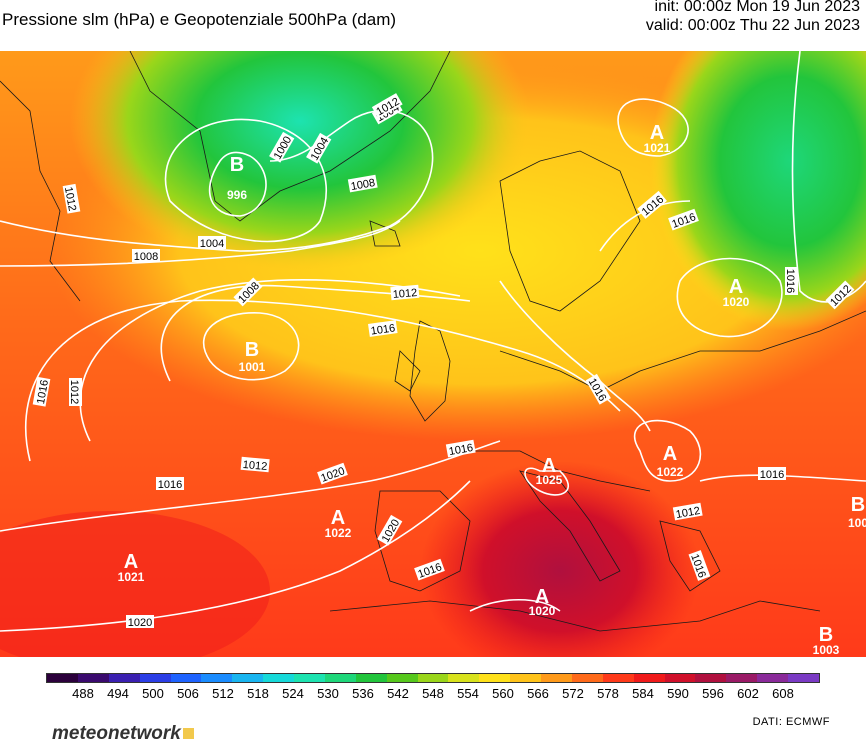 This screenshot has height=745, width=866. Describe the element at coordinates (678, 693) in the screenshot. I see `colorbar-tick-label: 590` at that location.